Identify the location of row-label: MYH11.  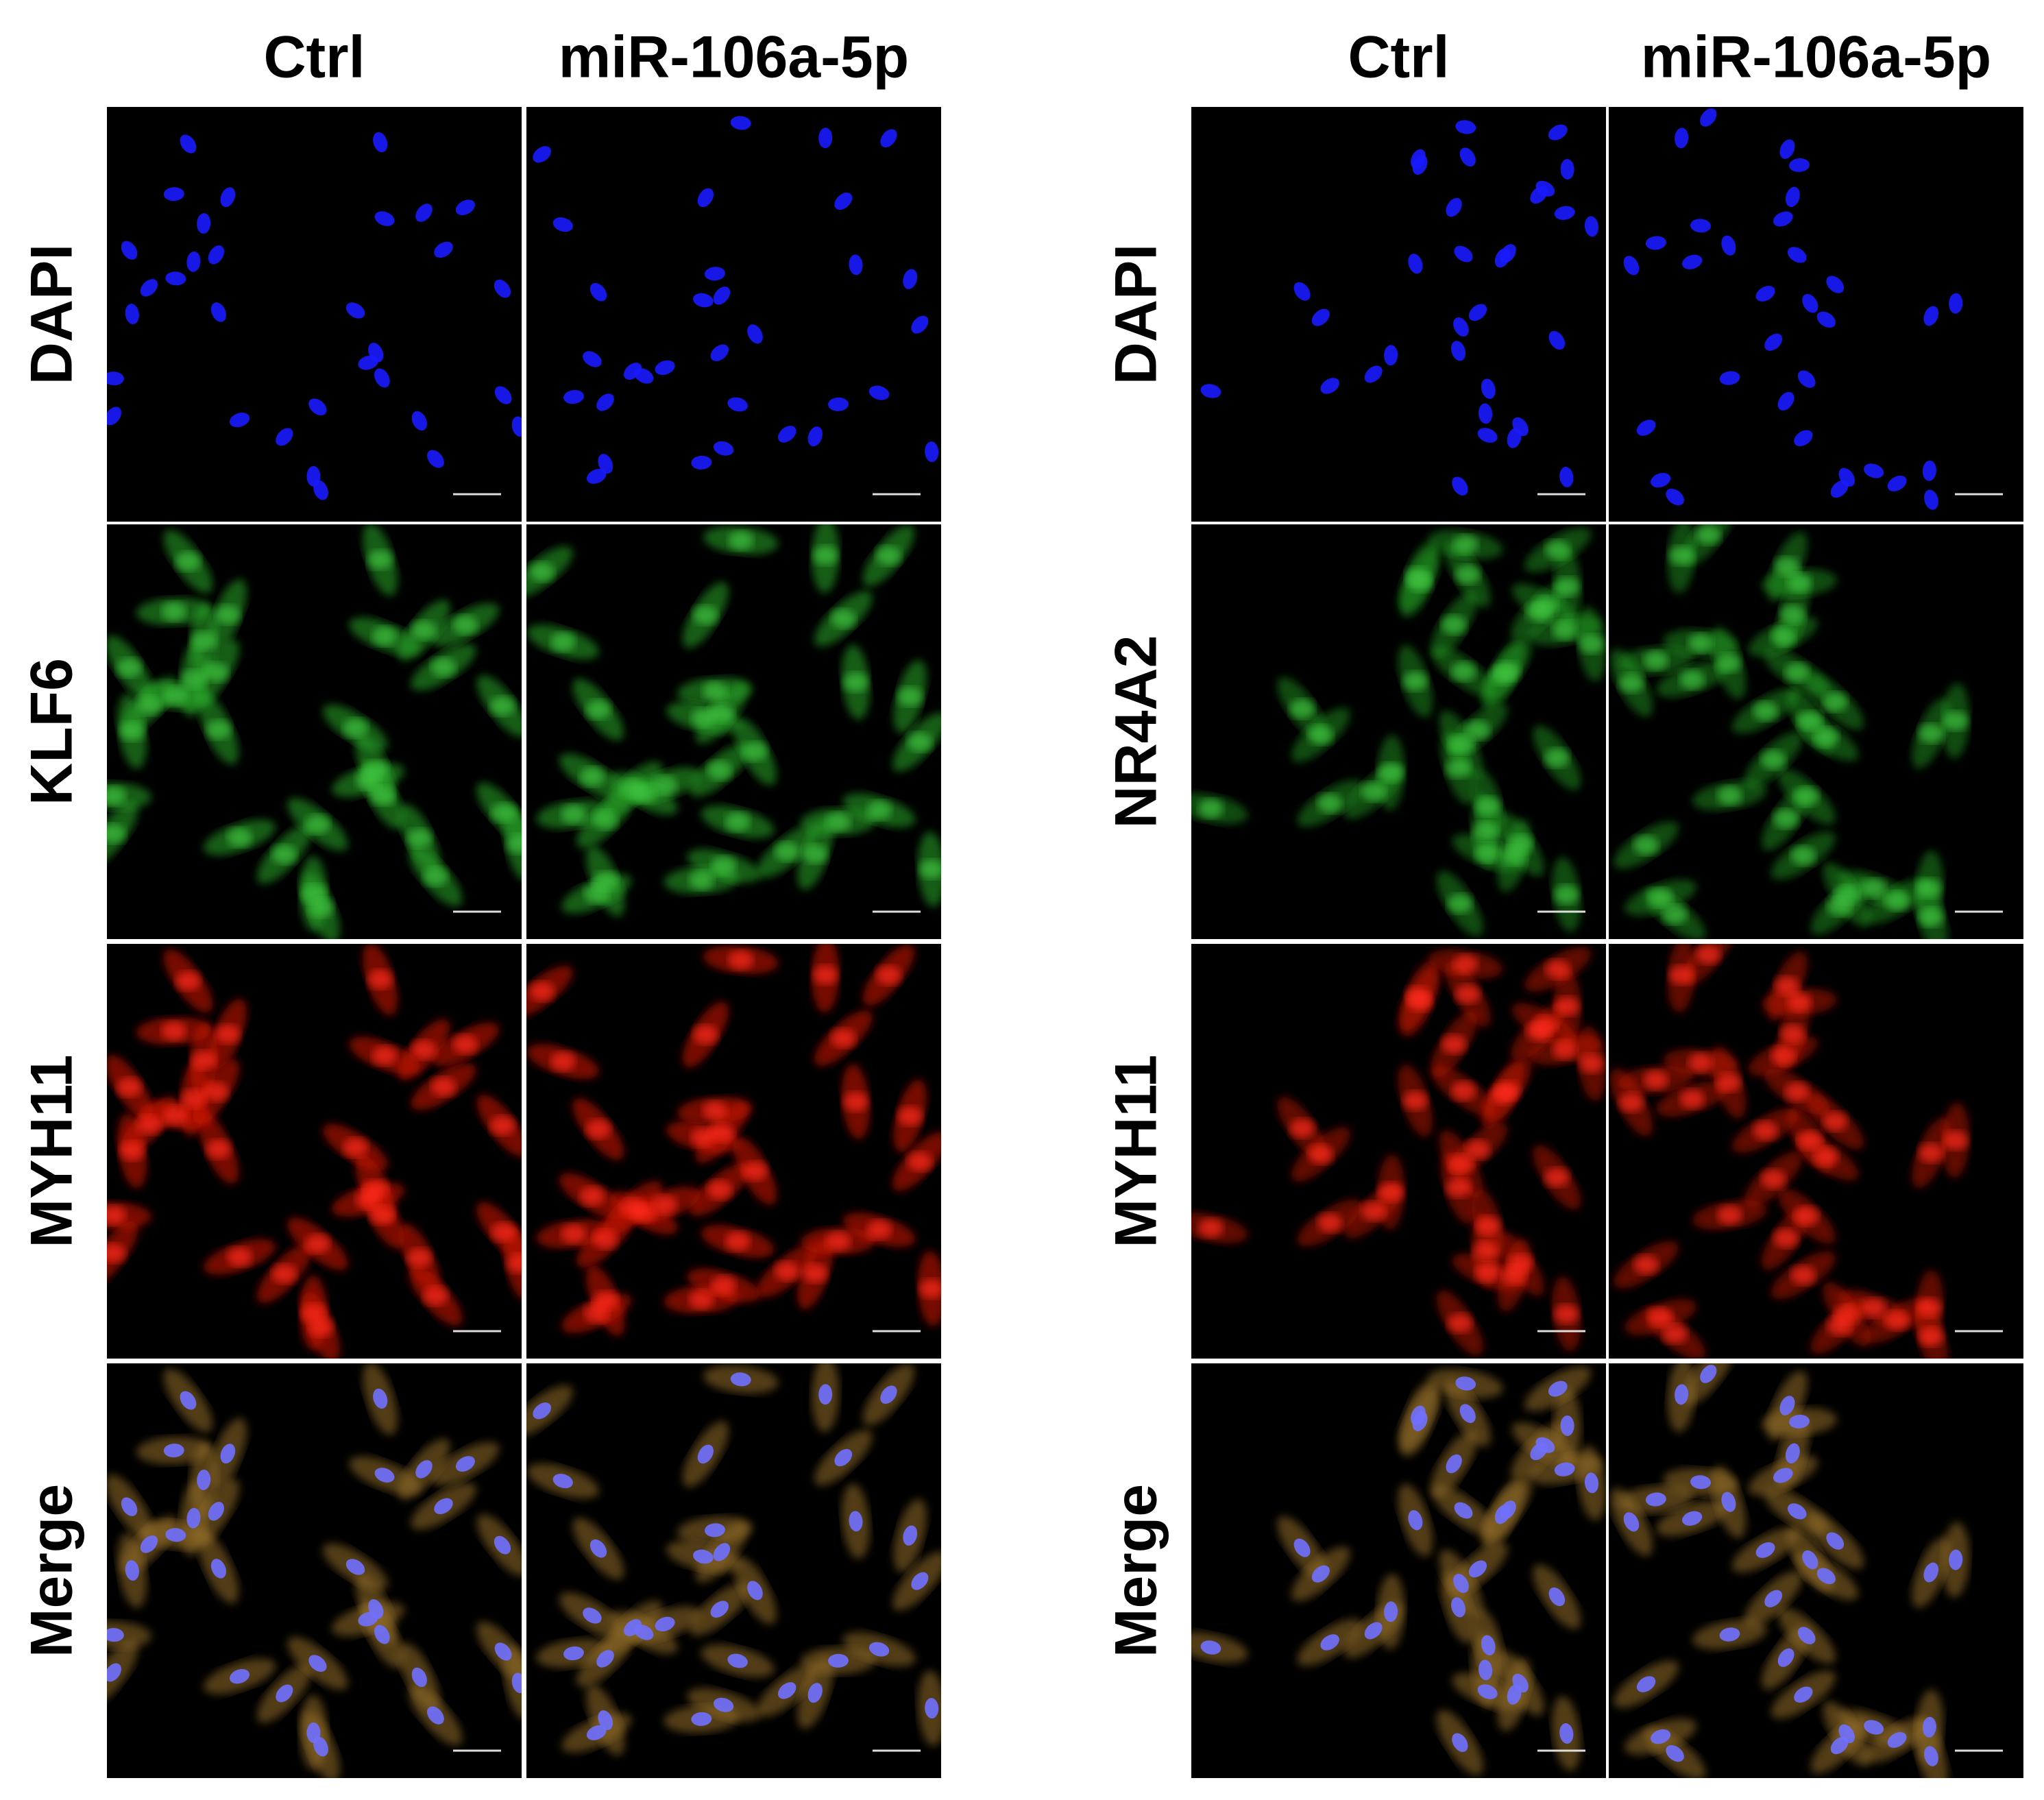
(52, 1151).